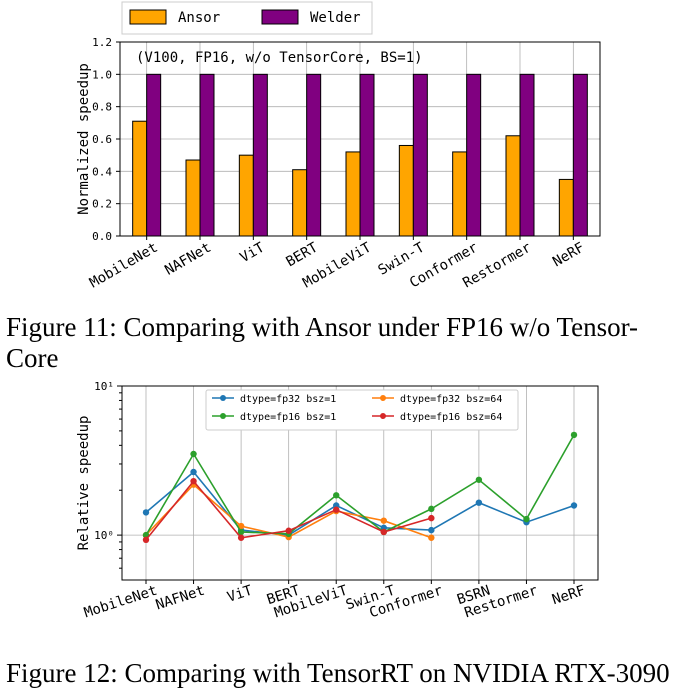 The width and height of the screenshot is (690, 694). Describe the element at coordinates (102, 236) in the screenshot. I see `chart1-ytick-label-0-0: 0.0` at that location.